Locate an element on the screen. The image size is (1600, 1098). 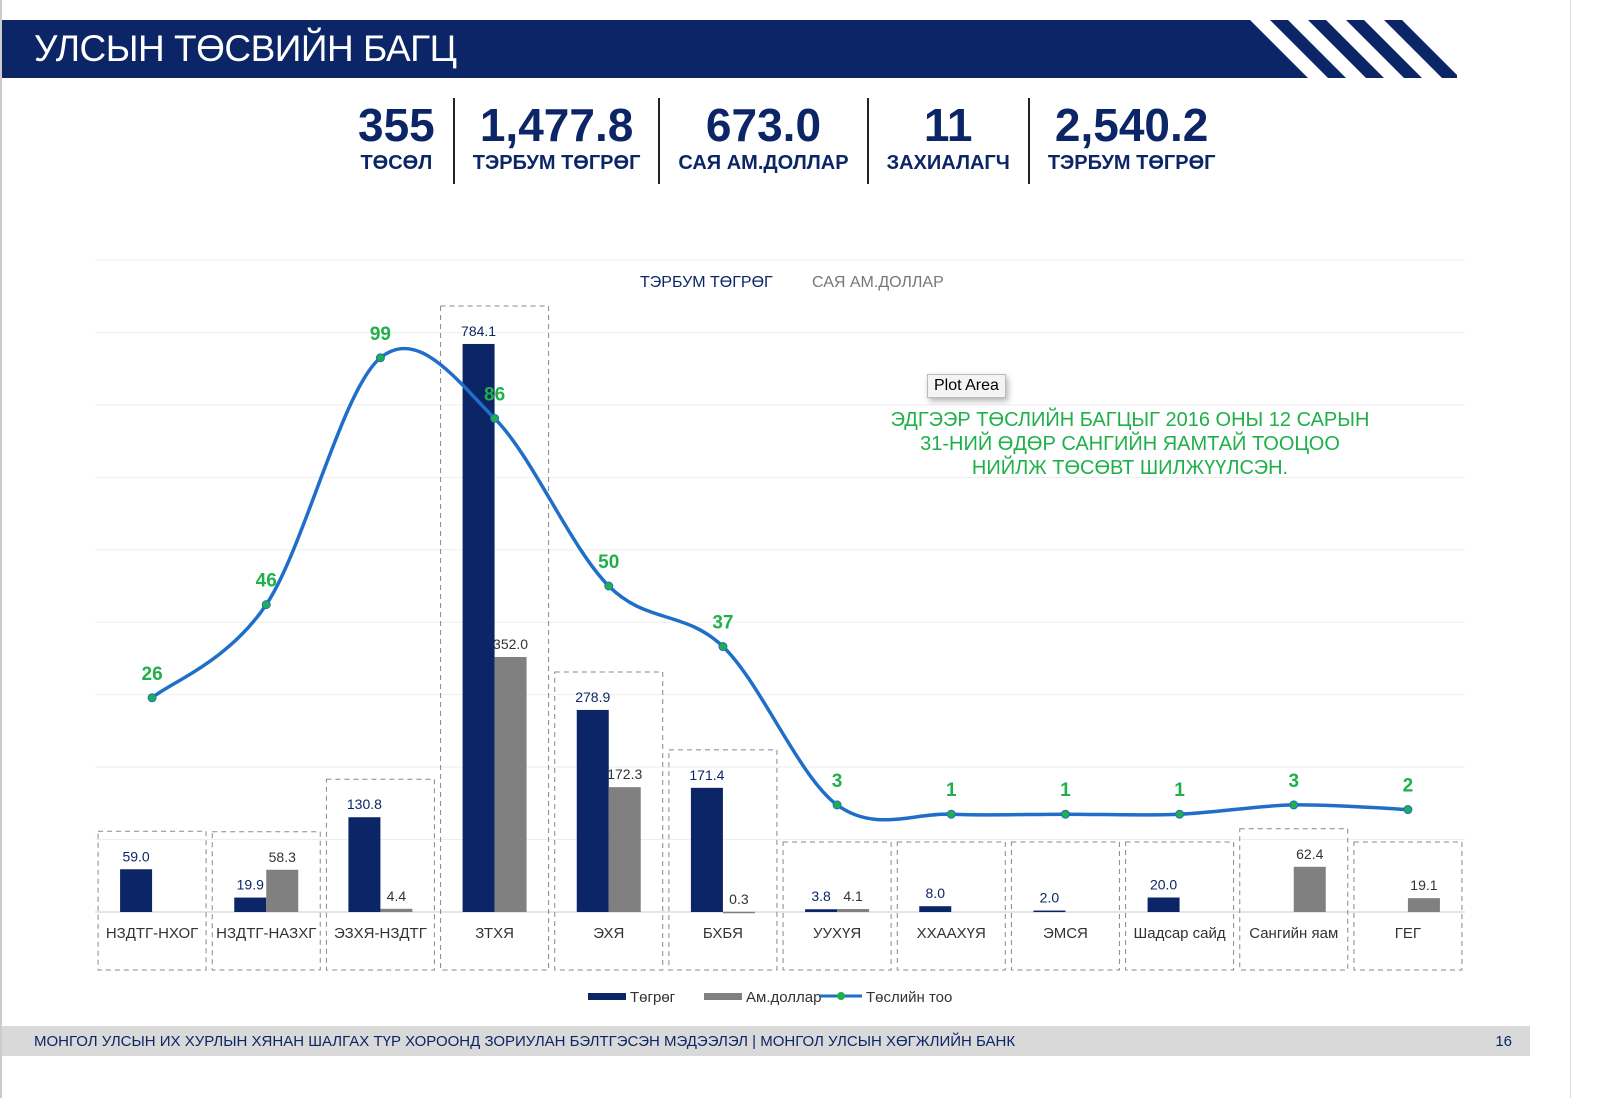
x-tick-label: ЗТХЯ is located at coordinates (494, 933).